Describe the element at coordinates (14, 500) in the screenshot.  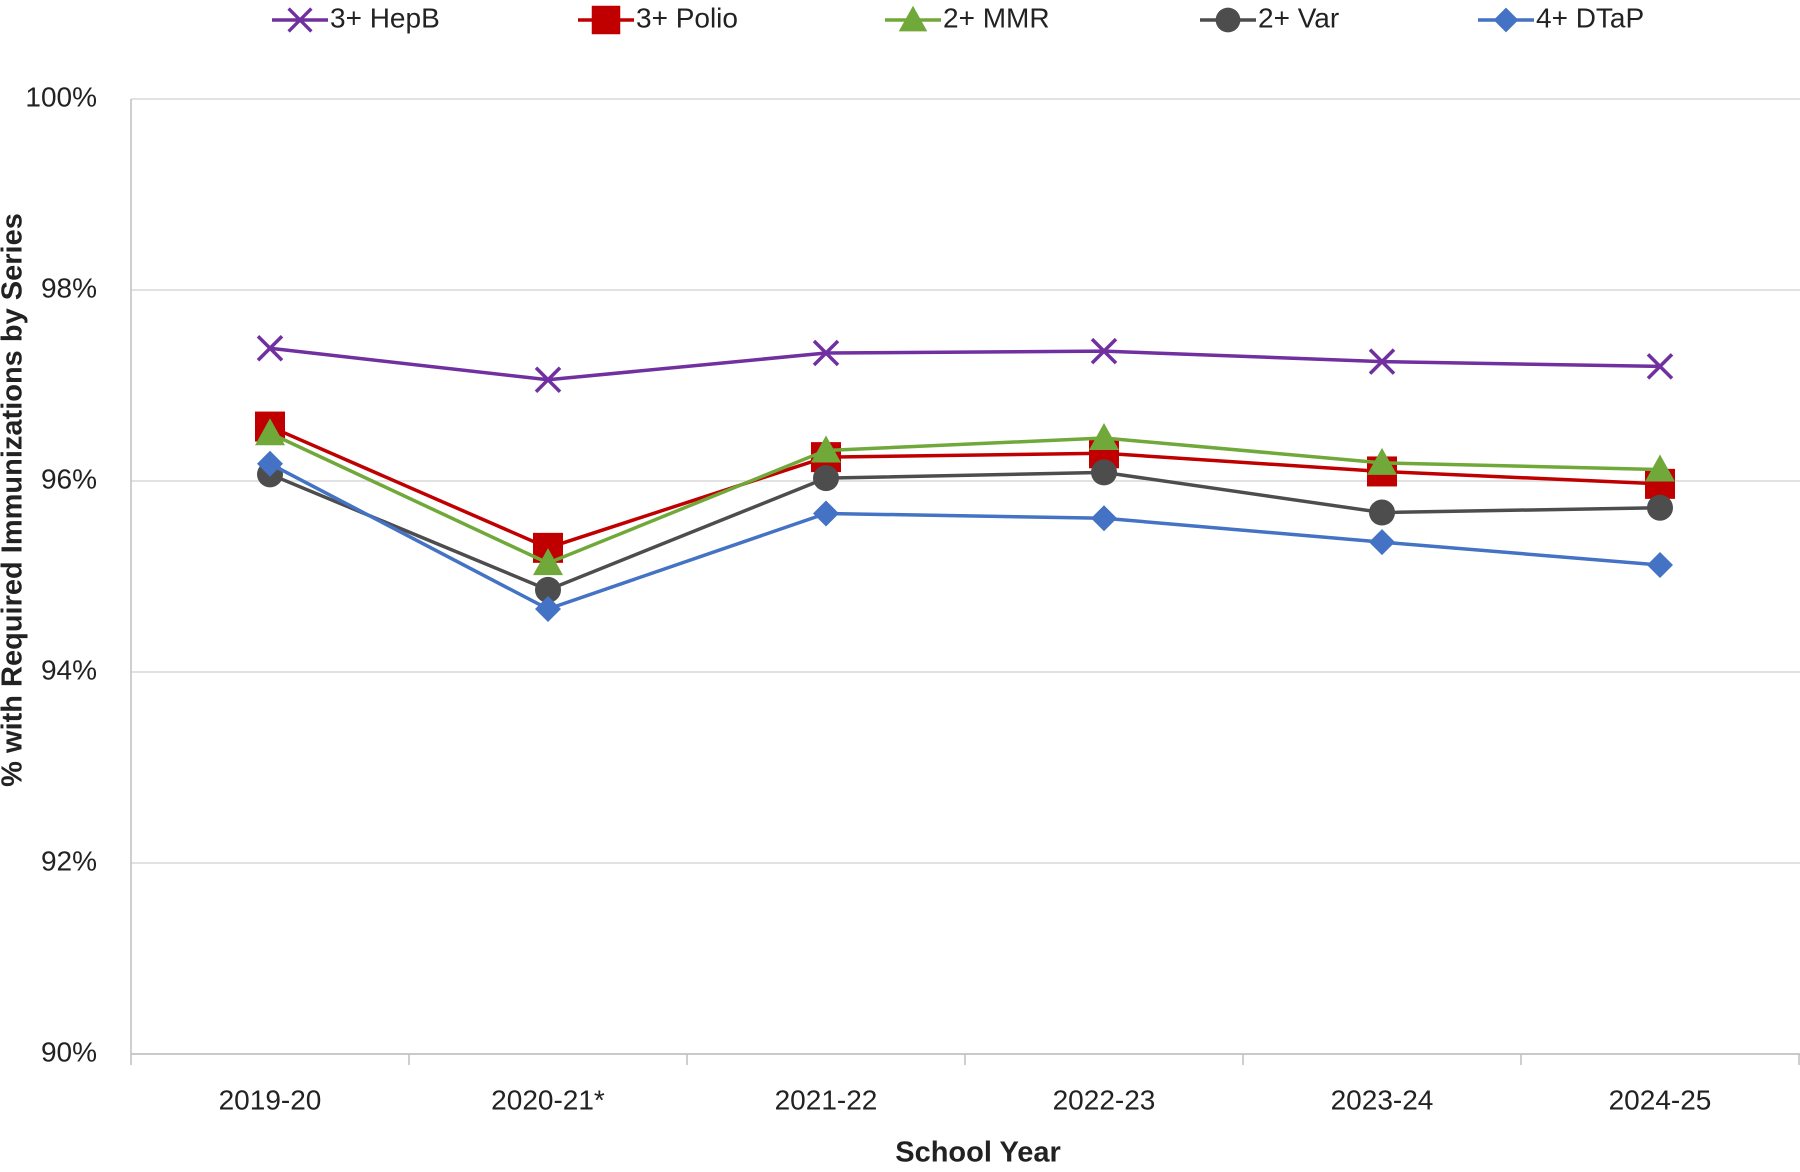
I see `y-axis-title: % with Required Immunizations by Series` at that location.